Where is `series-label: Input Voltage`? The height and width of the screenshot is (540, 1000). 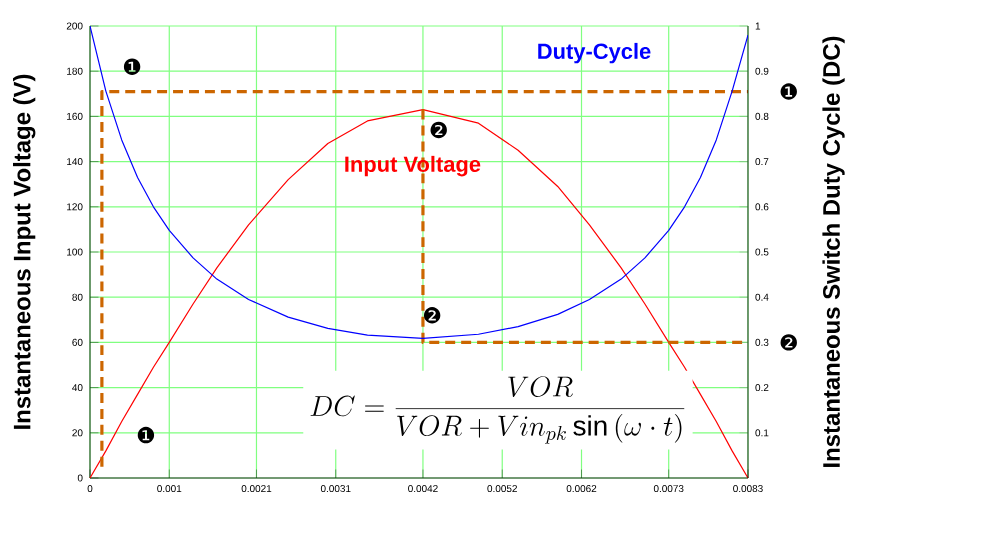
series-label: Input Voltage is located at coordinates (413, 166).